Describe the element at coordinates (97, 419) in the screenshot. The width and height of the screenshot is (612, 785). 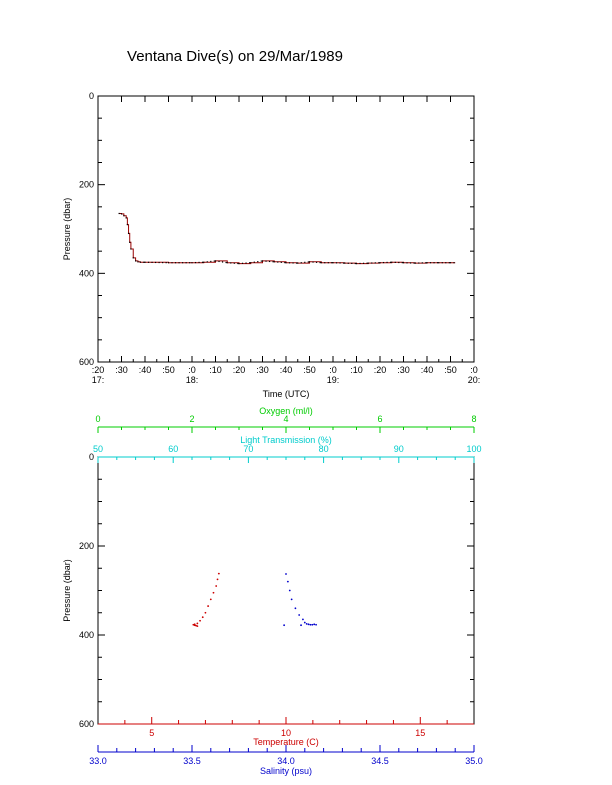
I see `oxygen-tick-label: 0` at that location.